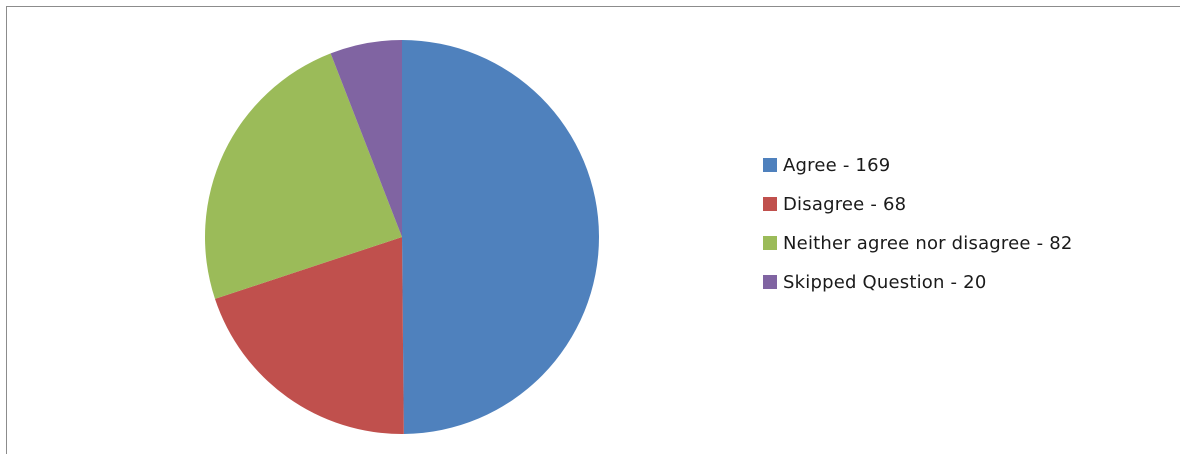 This screenshot has width=1188, height=457. I want to click on legend-item-skipped-question: Skipped Question - 20, so click(918, 282).